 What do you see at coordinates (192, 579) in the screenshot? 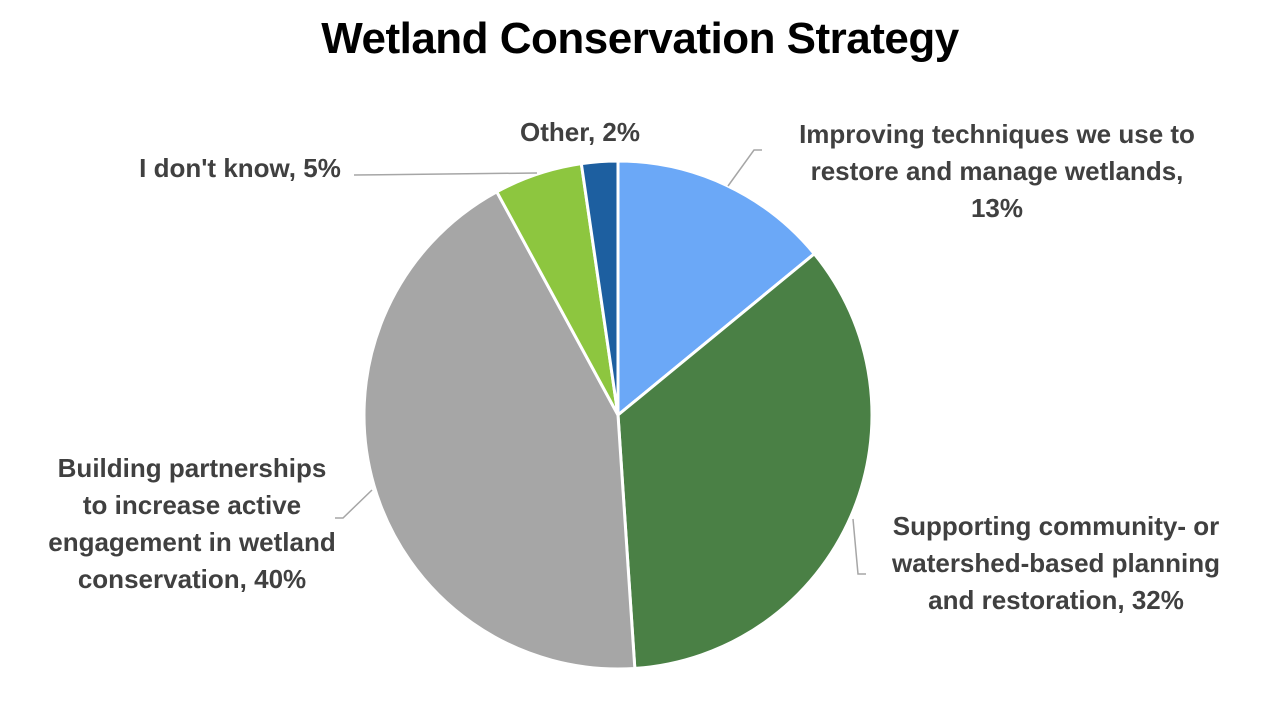
I see `label-line: conservation, 40%` at bounding box center [192, 579].